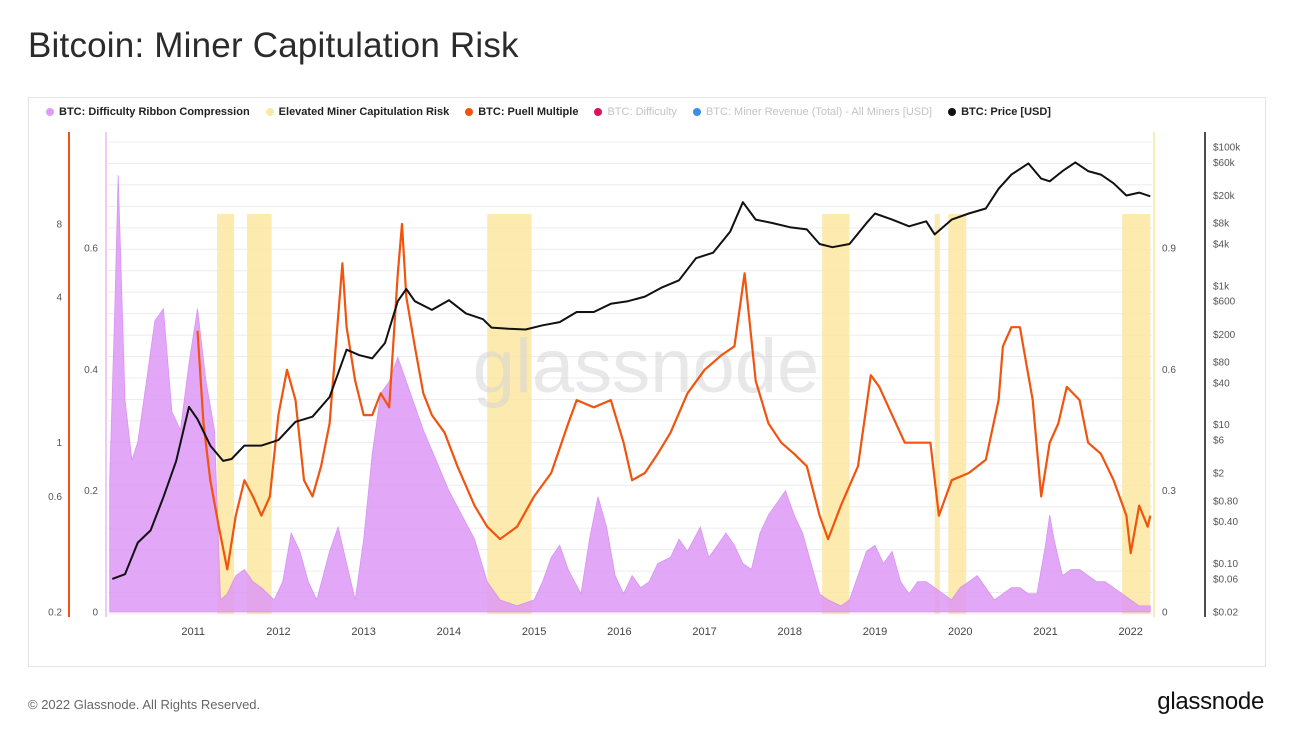 The height and width of the screenshot is (744, 1292). What do you see at coordinates (1224, 196) in the screenshot?
I see `axis-price-tick: $20k` at bounding box center [1224, 196].